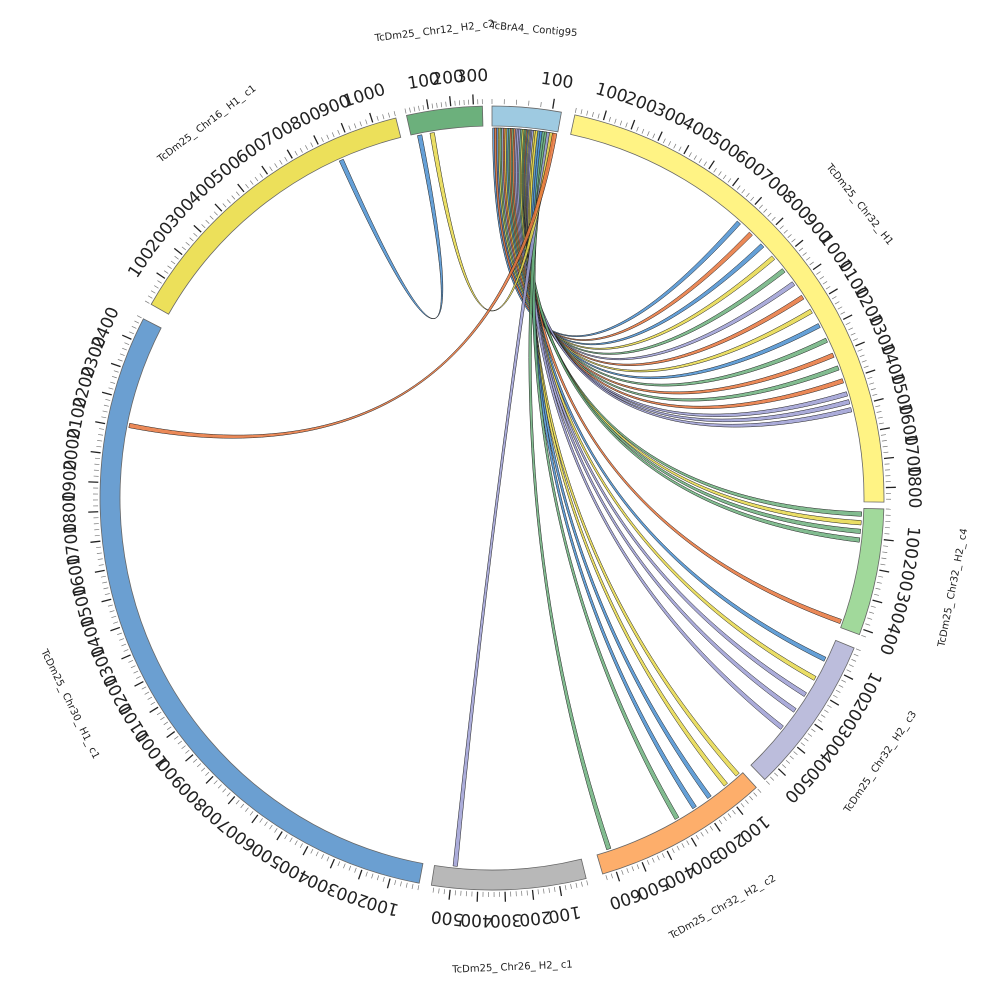 The image size is (1000, 1000). Describe the element at coordinates (625, 898) in the screenshot. I see `tick-label: 600` at that location.